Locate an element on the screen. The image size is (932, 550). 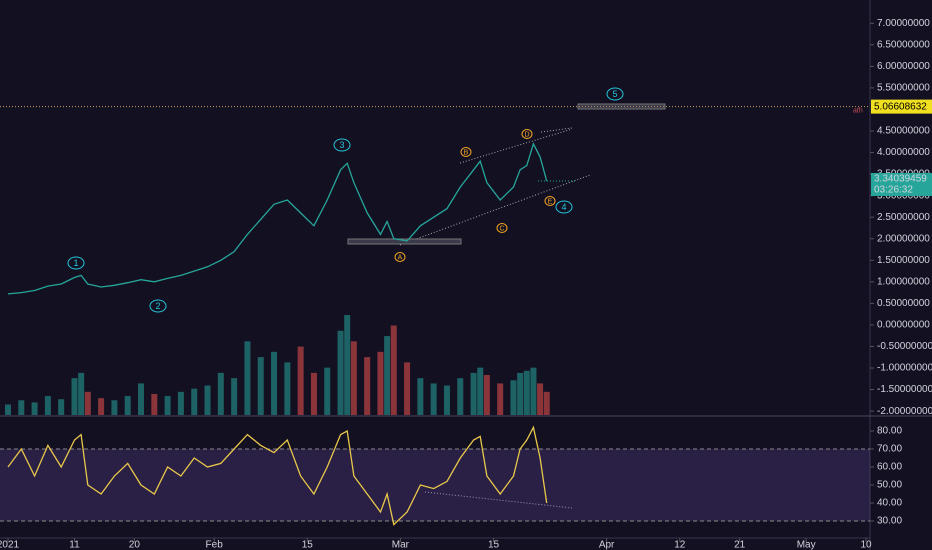
ath-label-bg is located at coordinates (901, 106).